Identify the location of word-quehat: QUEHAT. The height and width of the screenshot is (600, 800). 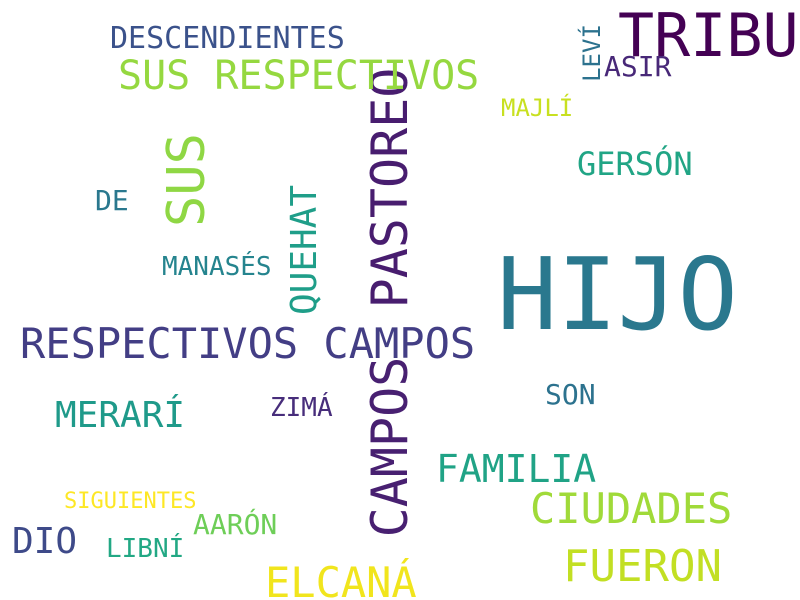
(304, 250).